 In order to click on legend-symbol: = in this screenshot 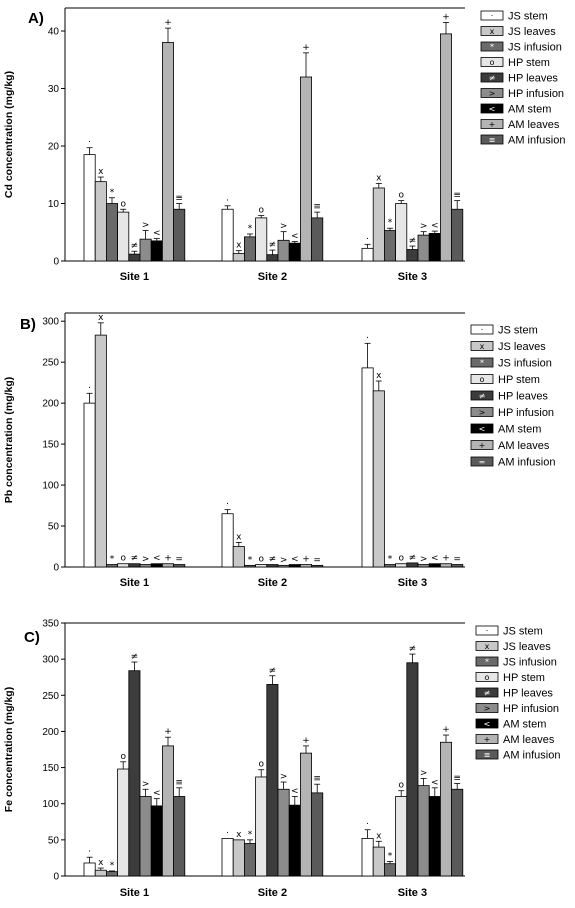, I will do `click(482, 462)`.